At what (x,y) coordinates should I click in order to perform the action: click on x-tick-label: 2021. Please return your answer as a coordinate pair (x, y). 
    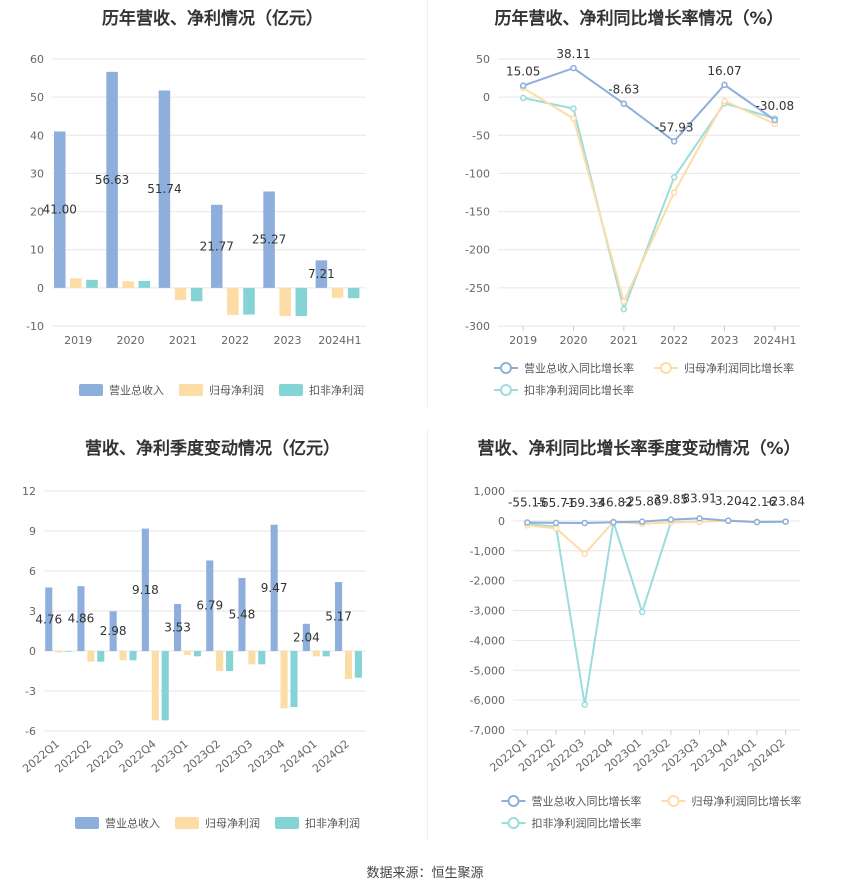
    Looking at the image, I should click on (624, 340).